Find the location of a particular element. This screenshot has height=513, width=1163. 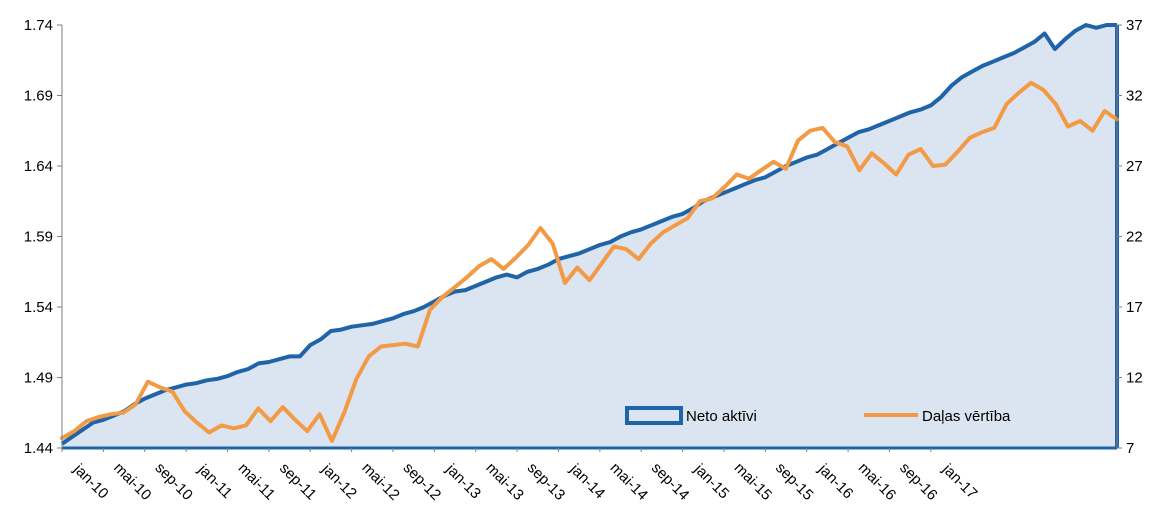

y-right-tick-label: 32 is located at coordinates (1134, 96).